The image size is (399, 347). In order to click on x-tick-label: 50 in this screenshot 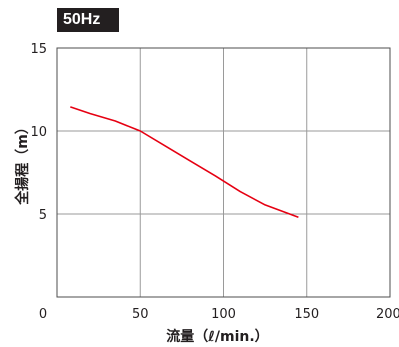, I will do `click(140, 314)`.